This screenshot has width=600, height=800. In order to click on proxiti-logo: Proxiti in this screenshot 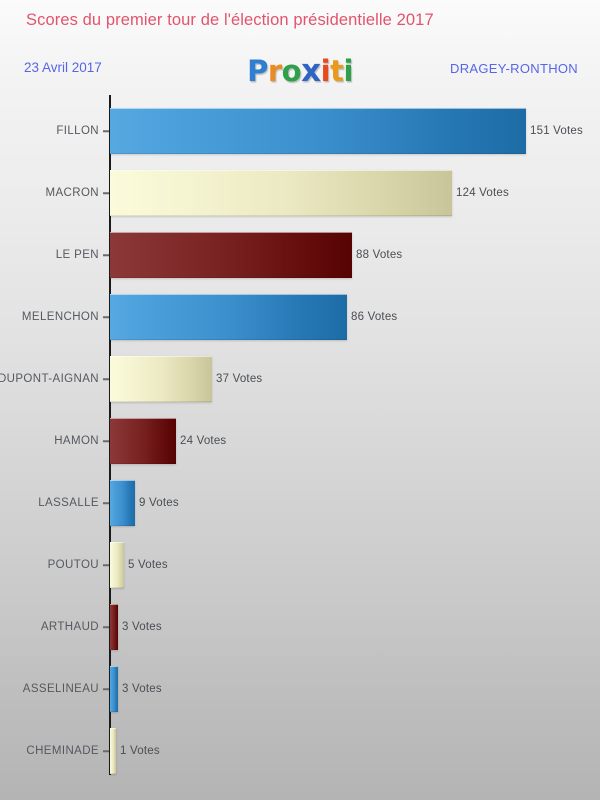, I will do `click(300, 71)`.